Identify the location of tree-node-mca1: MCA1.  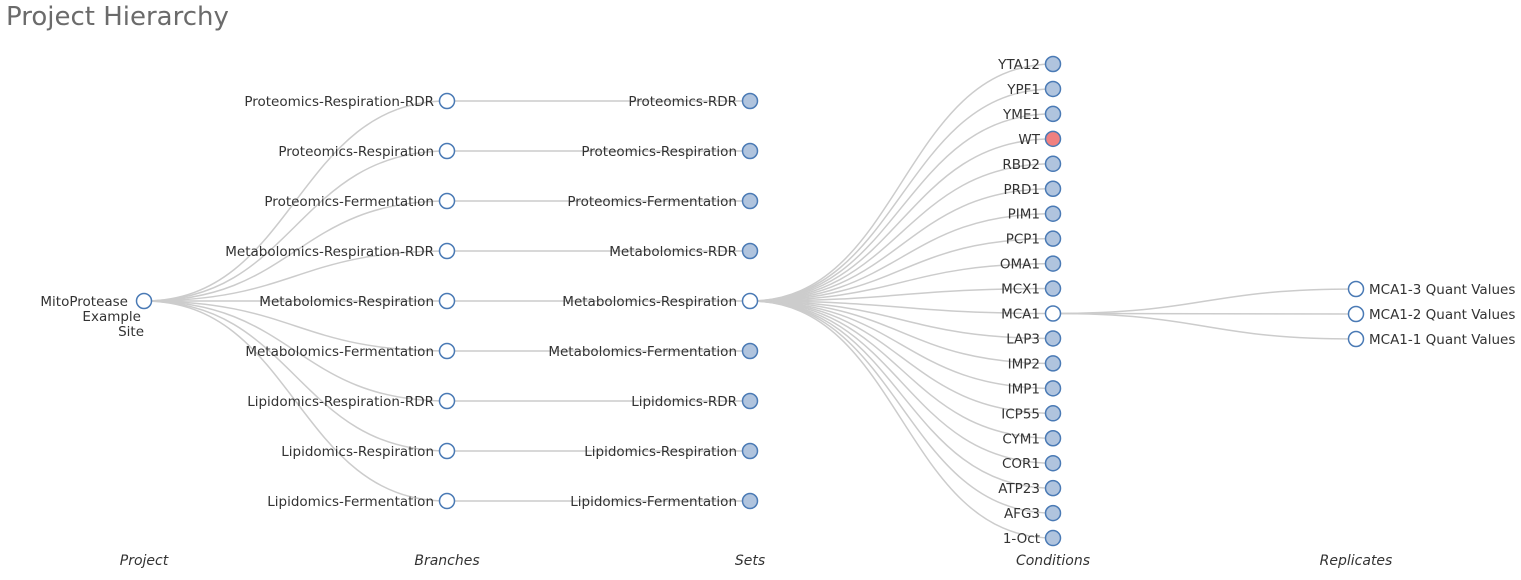
(1031, 314).